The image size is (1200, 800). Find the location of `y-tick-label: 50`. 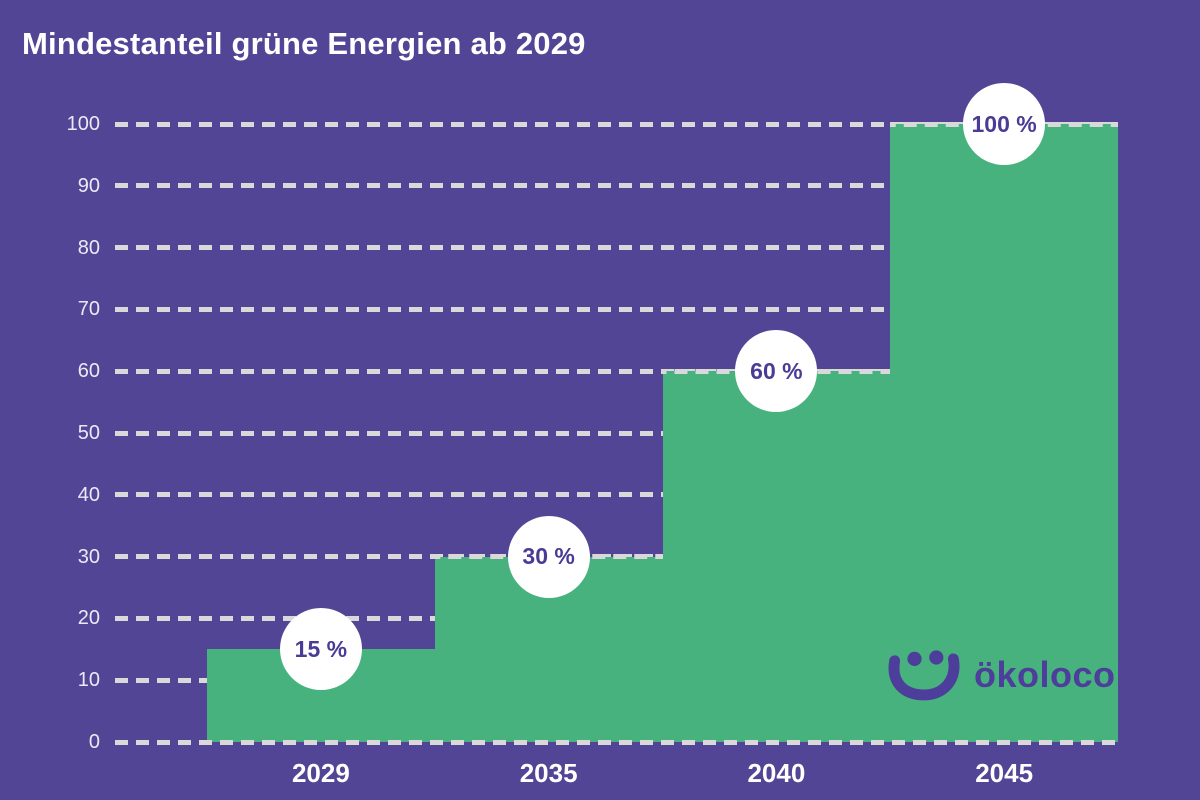

y-tick-label: 50 is located at coordinates (88, 433).